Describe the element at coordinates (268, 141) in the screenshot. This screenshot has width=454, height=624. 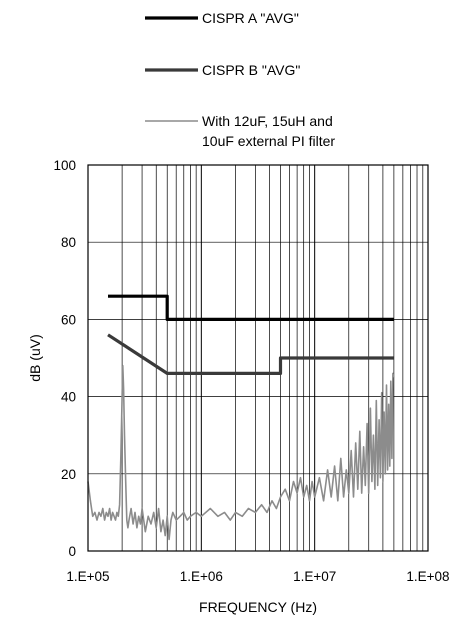
I see `legend-label: 10uF external PI filter` at that location.